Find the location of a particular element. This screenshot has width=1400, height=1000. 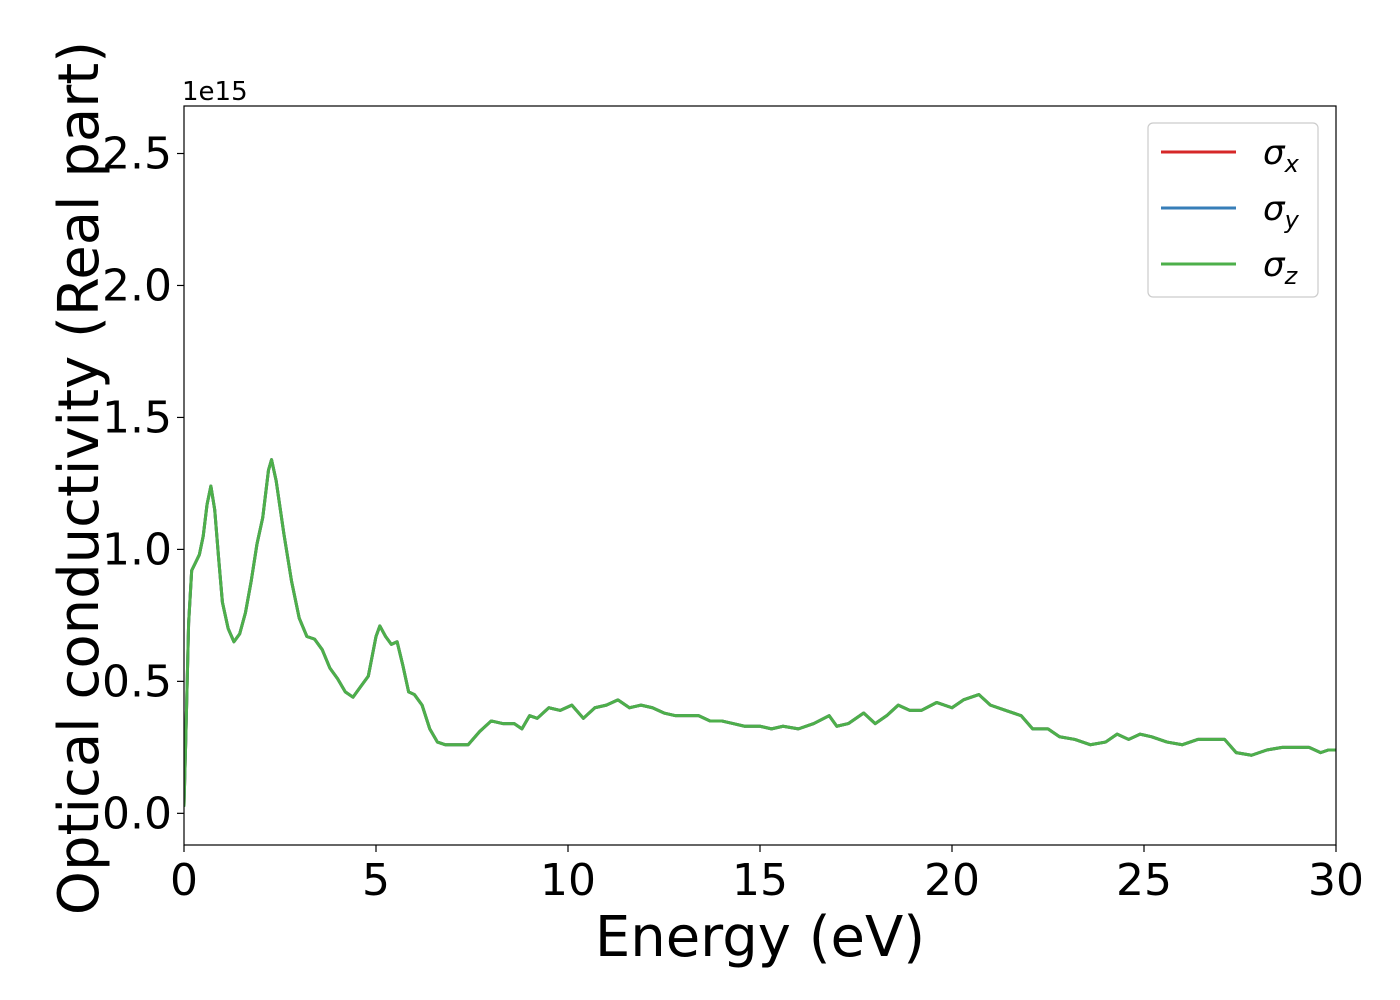

x-tick-label: 20 is located at coordinates (952, 880).